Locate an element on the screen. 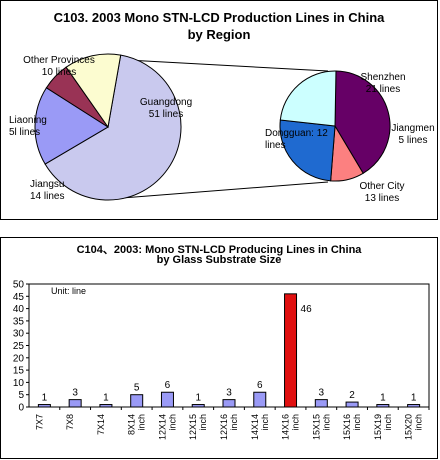 This screenshot has height=460, width=440. label-shenzhen-name: Shenzhen is located at coordinates (382, 77).